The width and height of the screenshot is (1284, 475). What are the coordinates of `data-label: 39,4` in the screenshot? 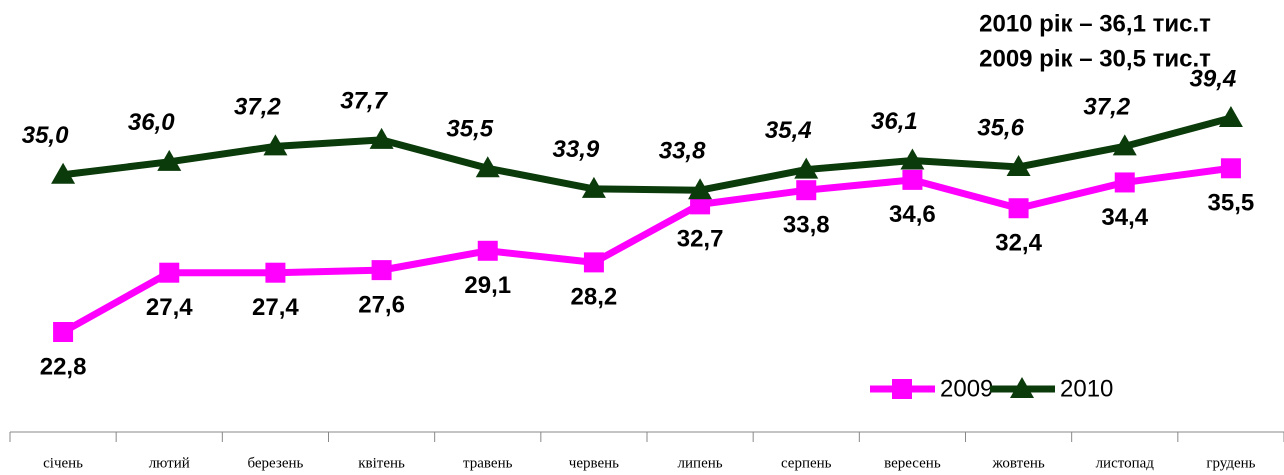 It's located at (1213, 78).